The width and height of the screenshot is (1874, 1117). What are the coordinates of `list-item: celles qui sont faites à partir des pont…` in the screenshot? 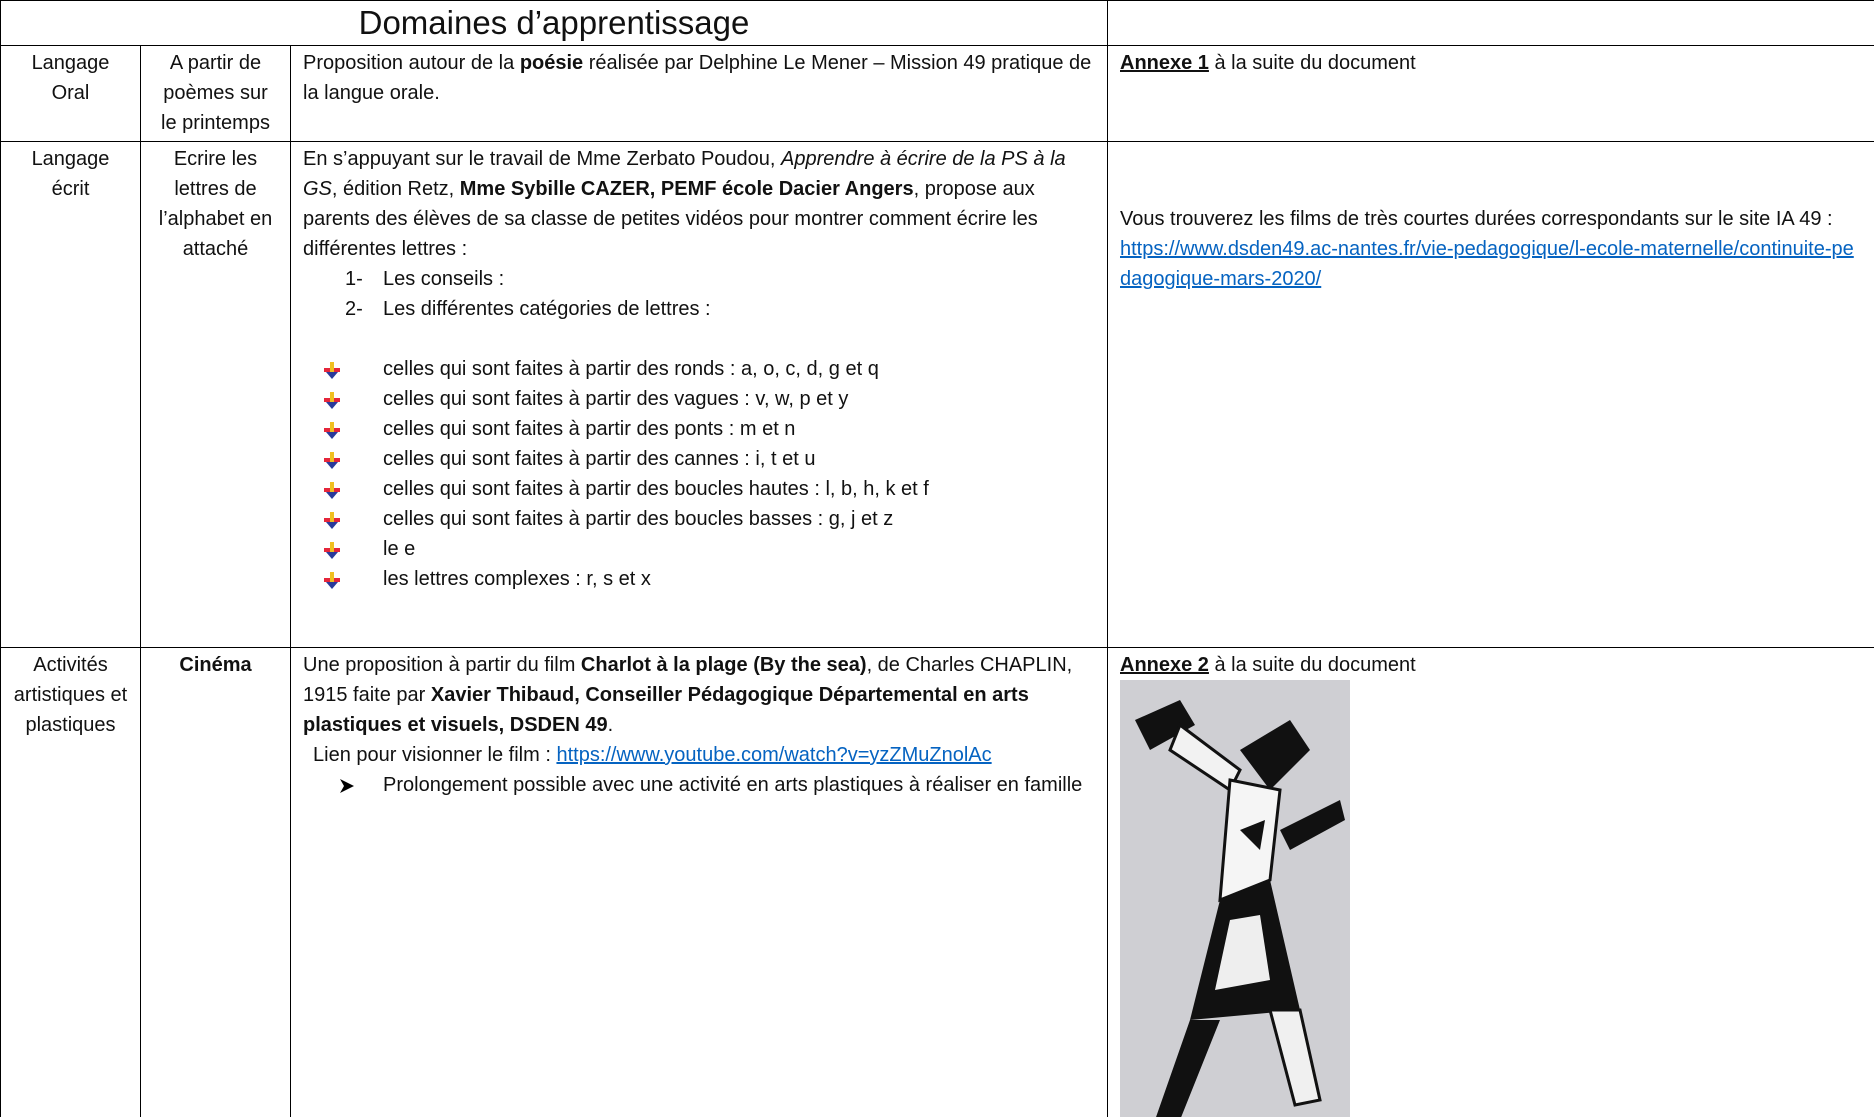 It's located at (699, 429).